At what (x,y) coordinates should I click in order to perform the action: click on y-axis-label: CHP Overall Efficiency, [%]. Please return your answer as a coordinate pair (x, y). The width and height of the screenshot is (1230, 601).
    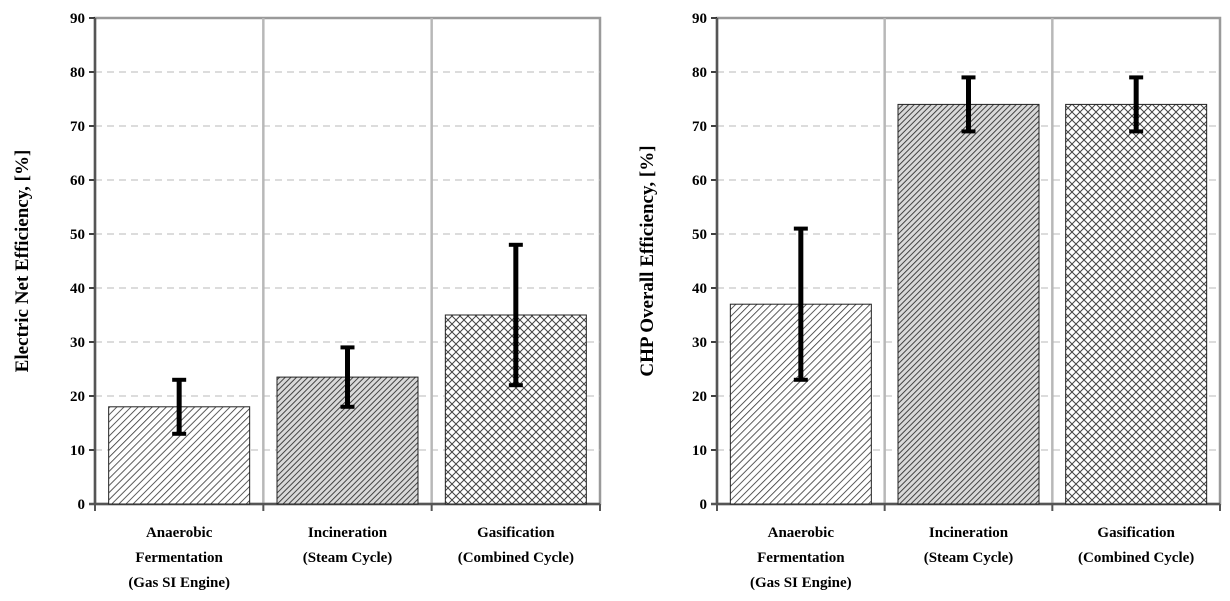
    Looking at the image, I should click on (647, 260).